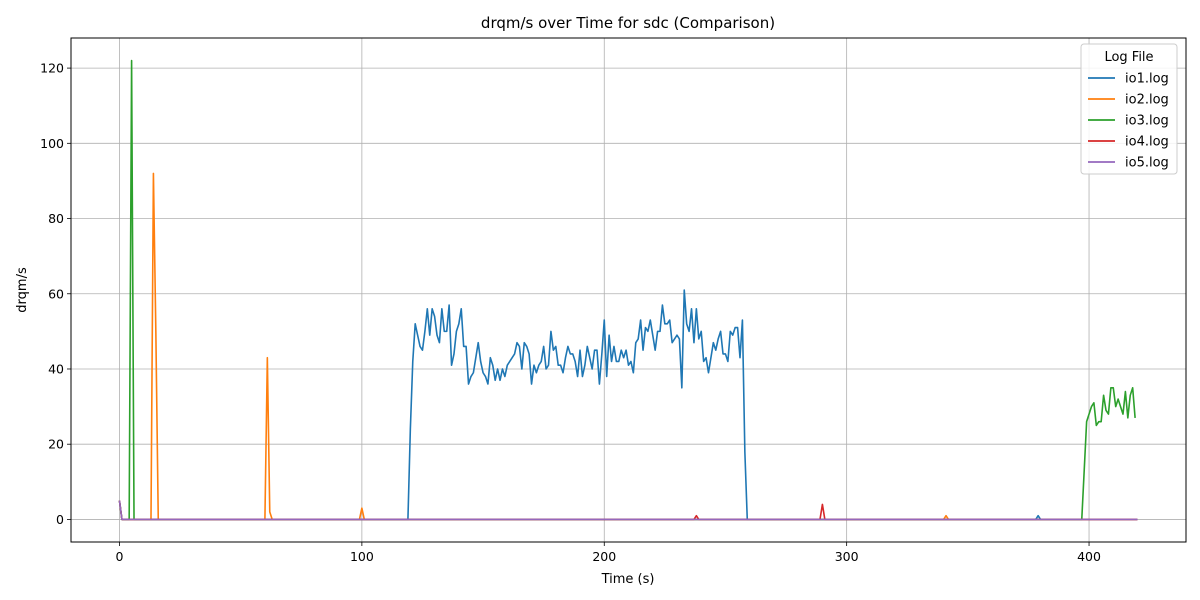 The image size is (1200, 600). What do you see at coordinates (628, 579) in the screenshot?
I see `x-axis-label: Time (s)` at bounding box center [628, 579].